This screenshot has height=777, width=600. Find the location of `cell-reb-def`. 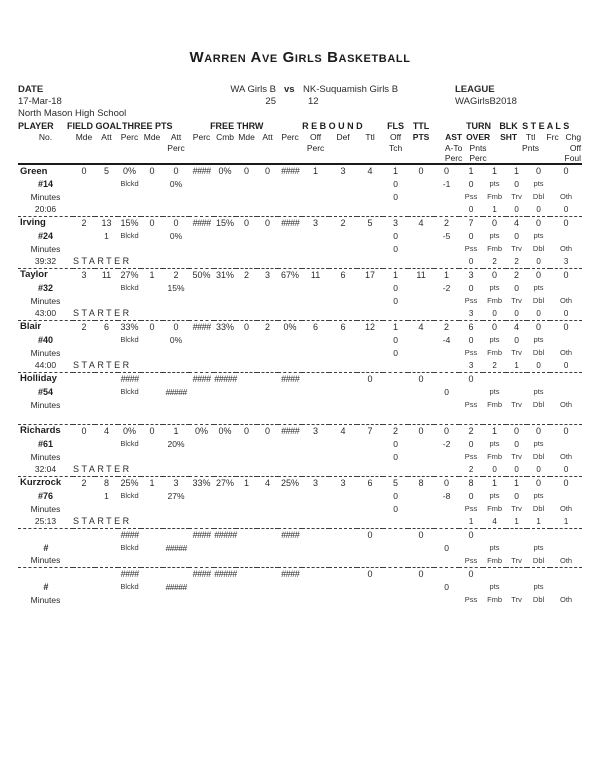

cell-reb-def is located at coordinates (343, 573).